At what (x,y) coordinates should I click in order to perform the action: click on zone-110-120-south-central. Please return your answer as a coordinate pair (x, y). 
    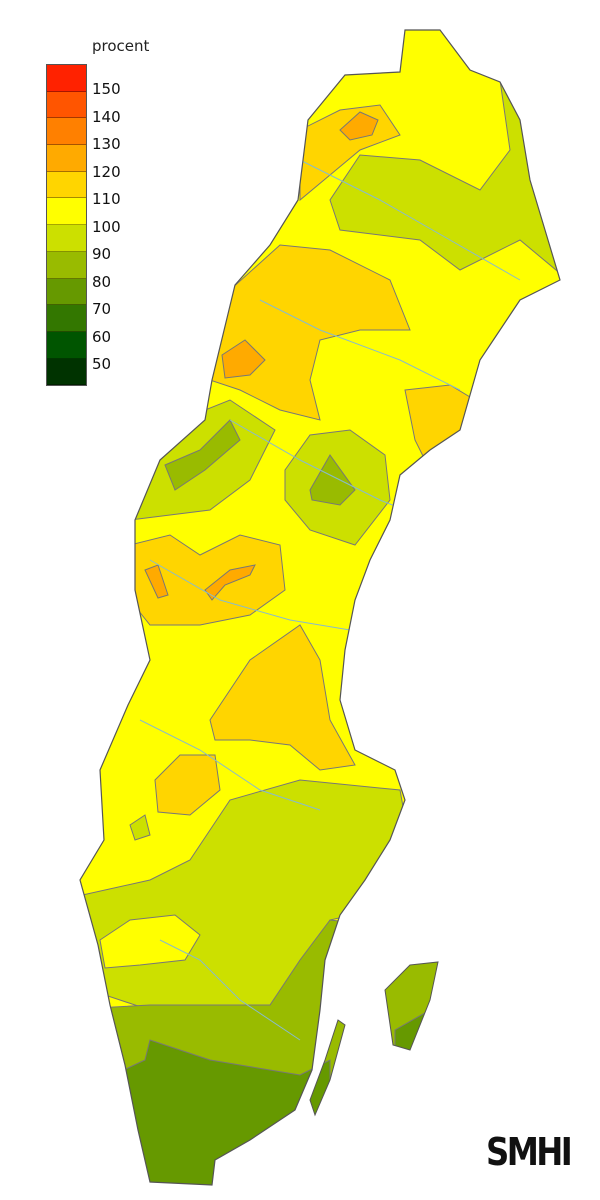
    Looking at the image, I should click on (282, 697).